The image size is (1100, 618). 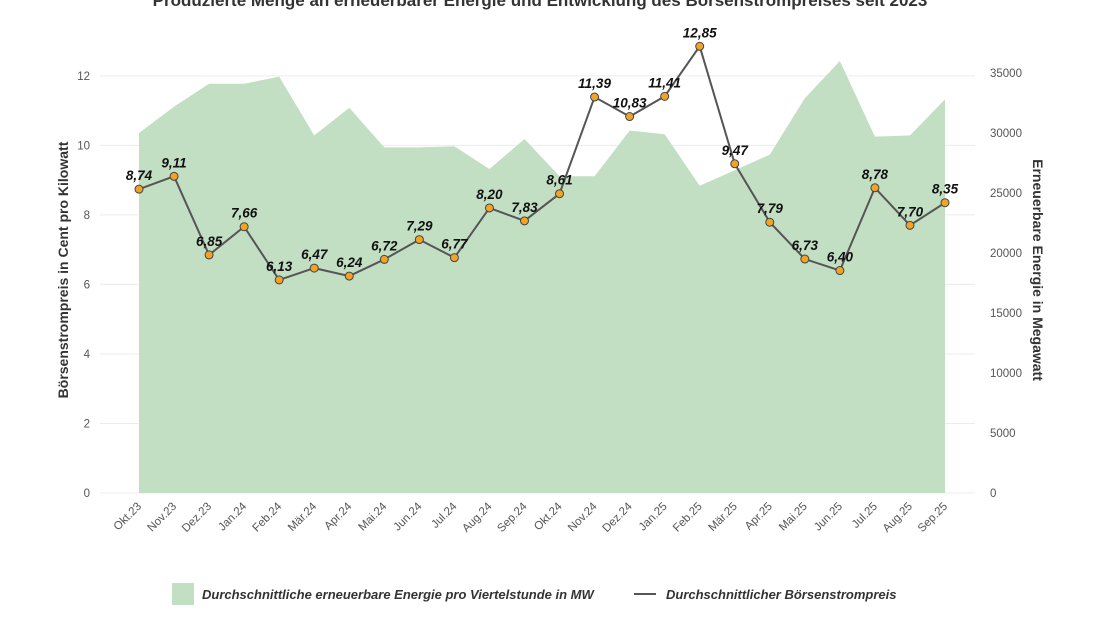 I want to click on price-data-label: 6,13, so click(x=279, y=266).